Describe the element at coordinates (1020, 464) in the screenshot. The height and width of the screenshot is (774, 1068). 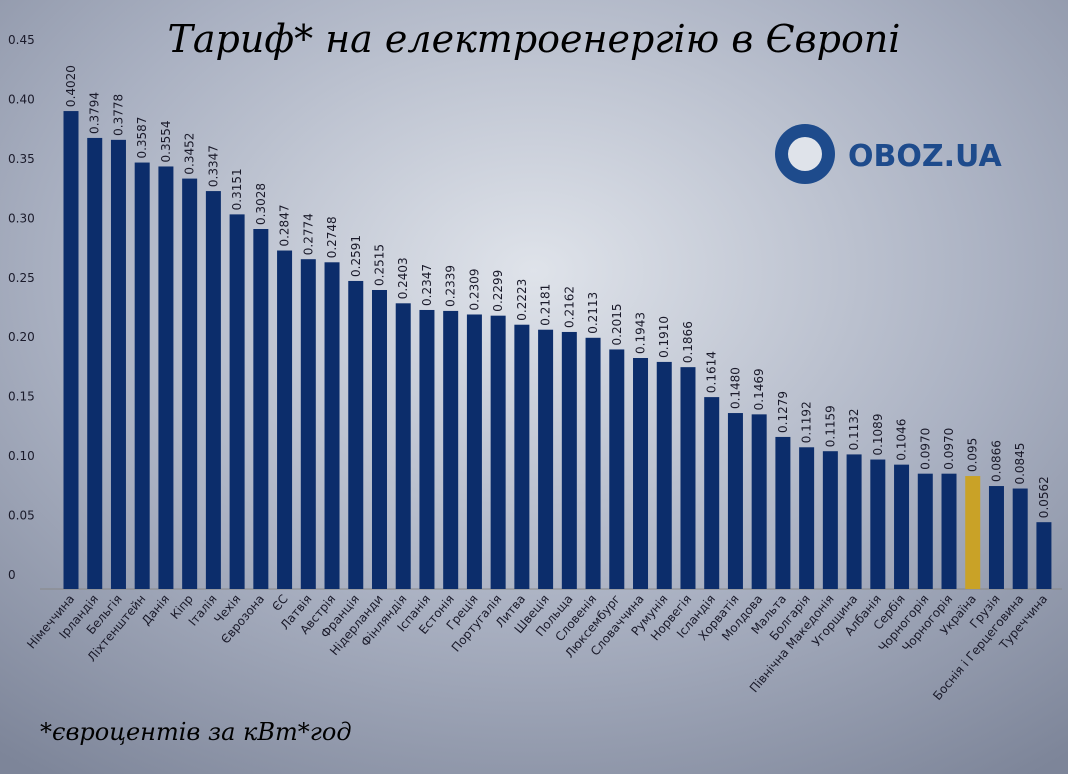
I see `value-label: 0.0845` at that location.